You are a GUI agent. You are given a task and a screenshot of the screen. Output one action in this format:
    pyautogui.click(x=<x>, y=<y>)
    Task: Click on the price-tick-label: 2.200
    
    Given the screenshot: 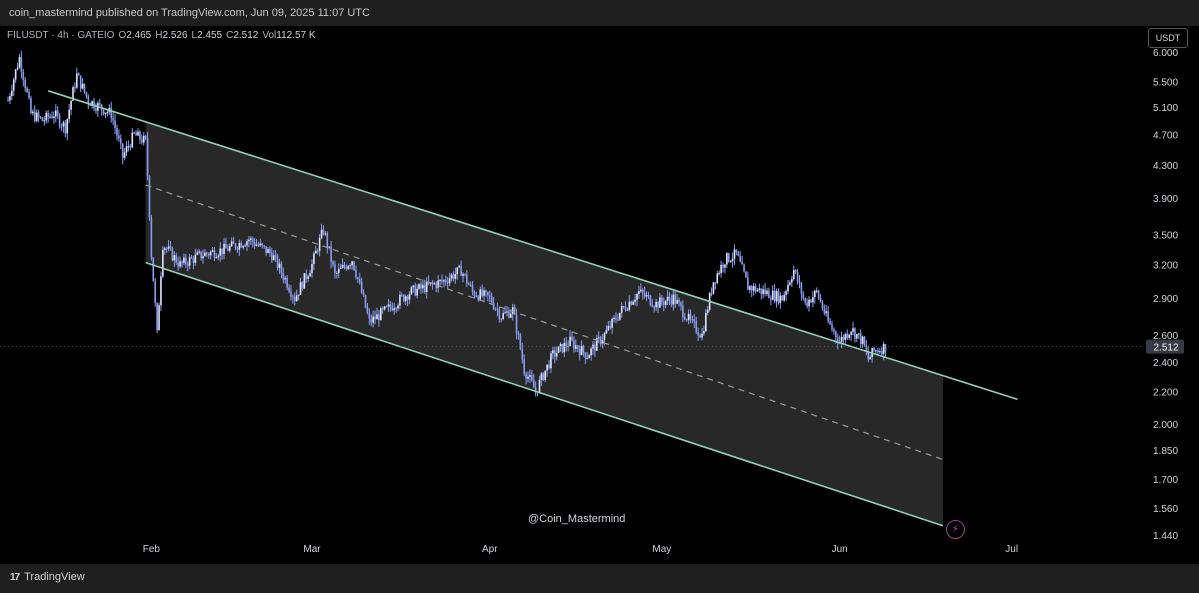 What is the action you would take?
    pyautogui.click(x=1165, y=393)
    